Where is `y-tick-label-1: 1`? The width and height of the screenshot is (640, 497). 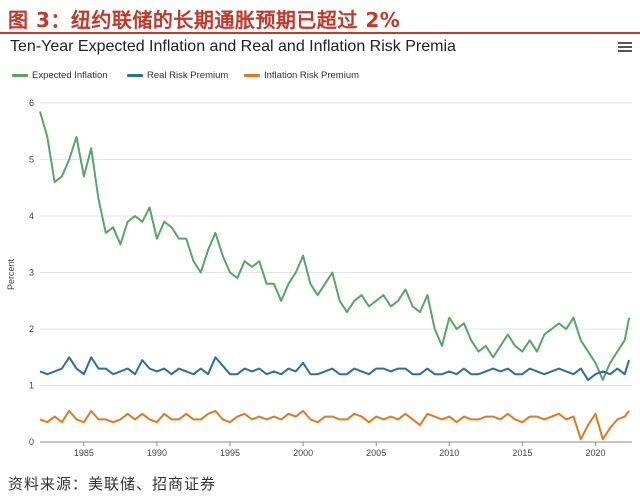
y-tick-label-1: 1 is located at coordinates (31, 386).